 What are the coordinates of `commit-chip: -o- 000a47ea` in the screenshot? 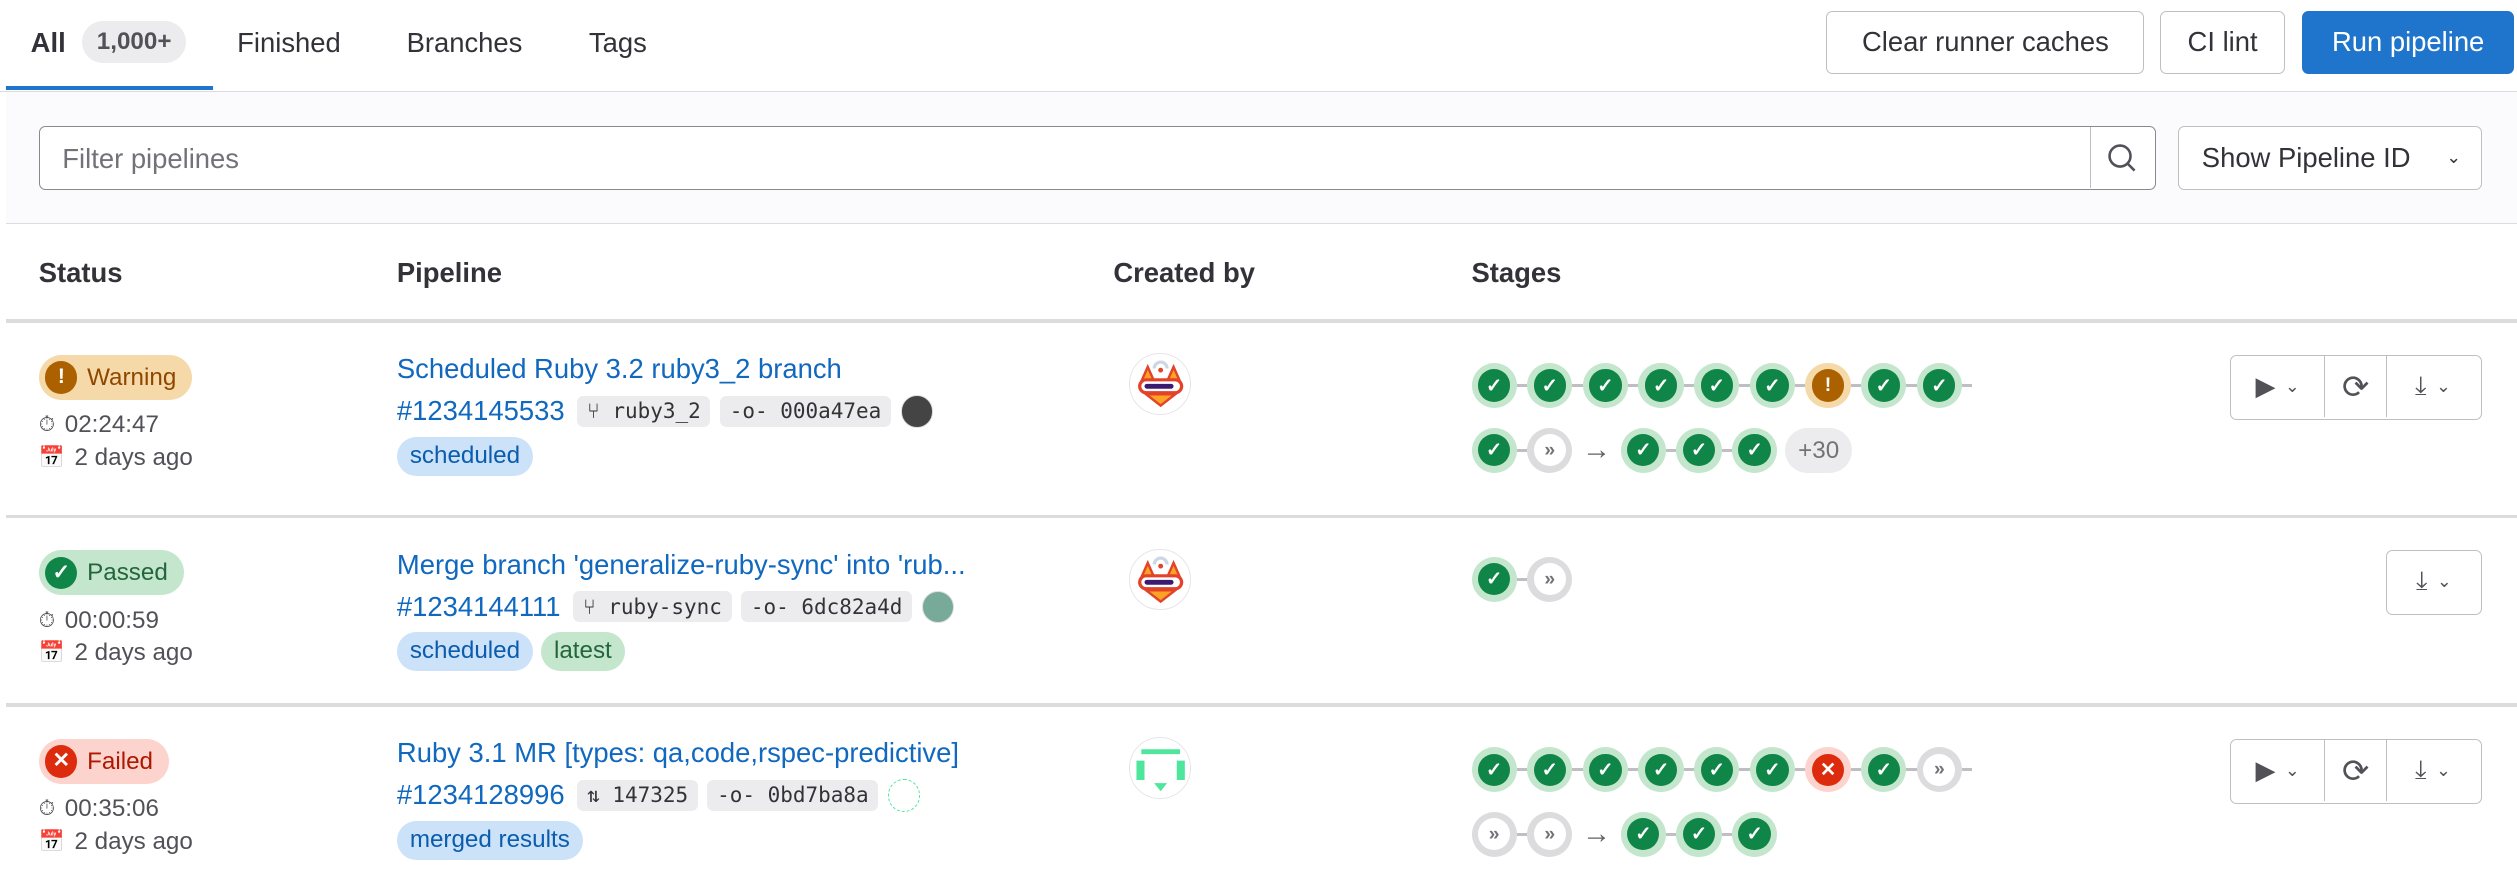 It's located at (805, 411).